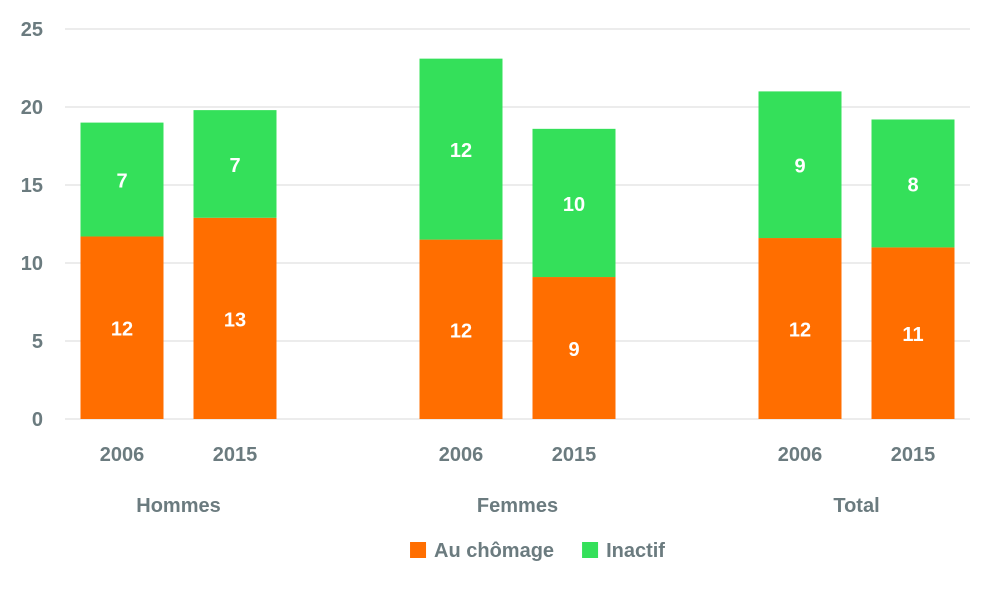 Image resolution: width=1000 pixels, height=592 pixels. I want to click on data-label: 8, so click(912, 185).